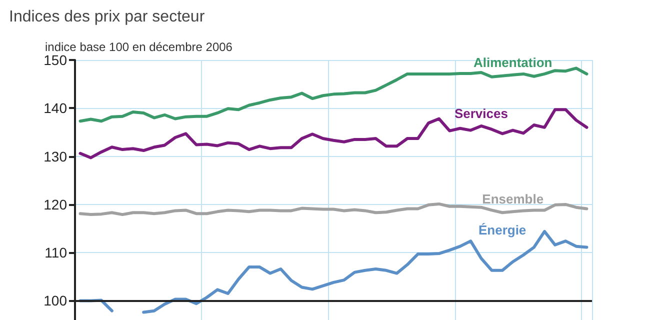  Describe the element at coordinates (513, 199) in the screenshot. I see `series-label: Ensemble` at that location.